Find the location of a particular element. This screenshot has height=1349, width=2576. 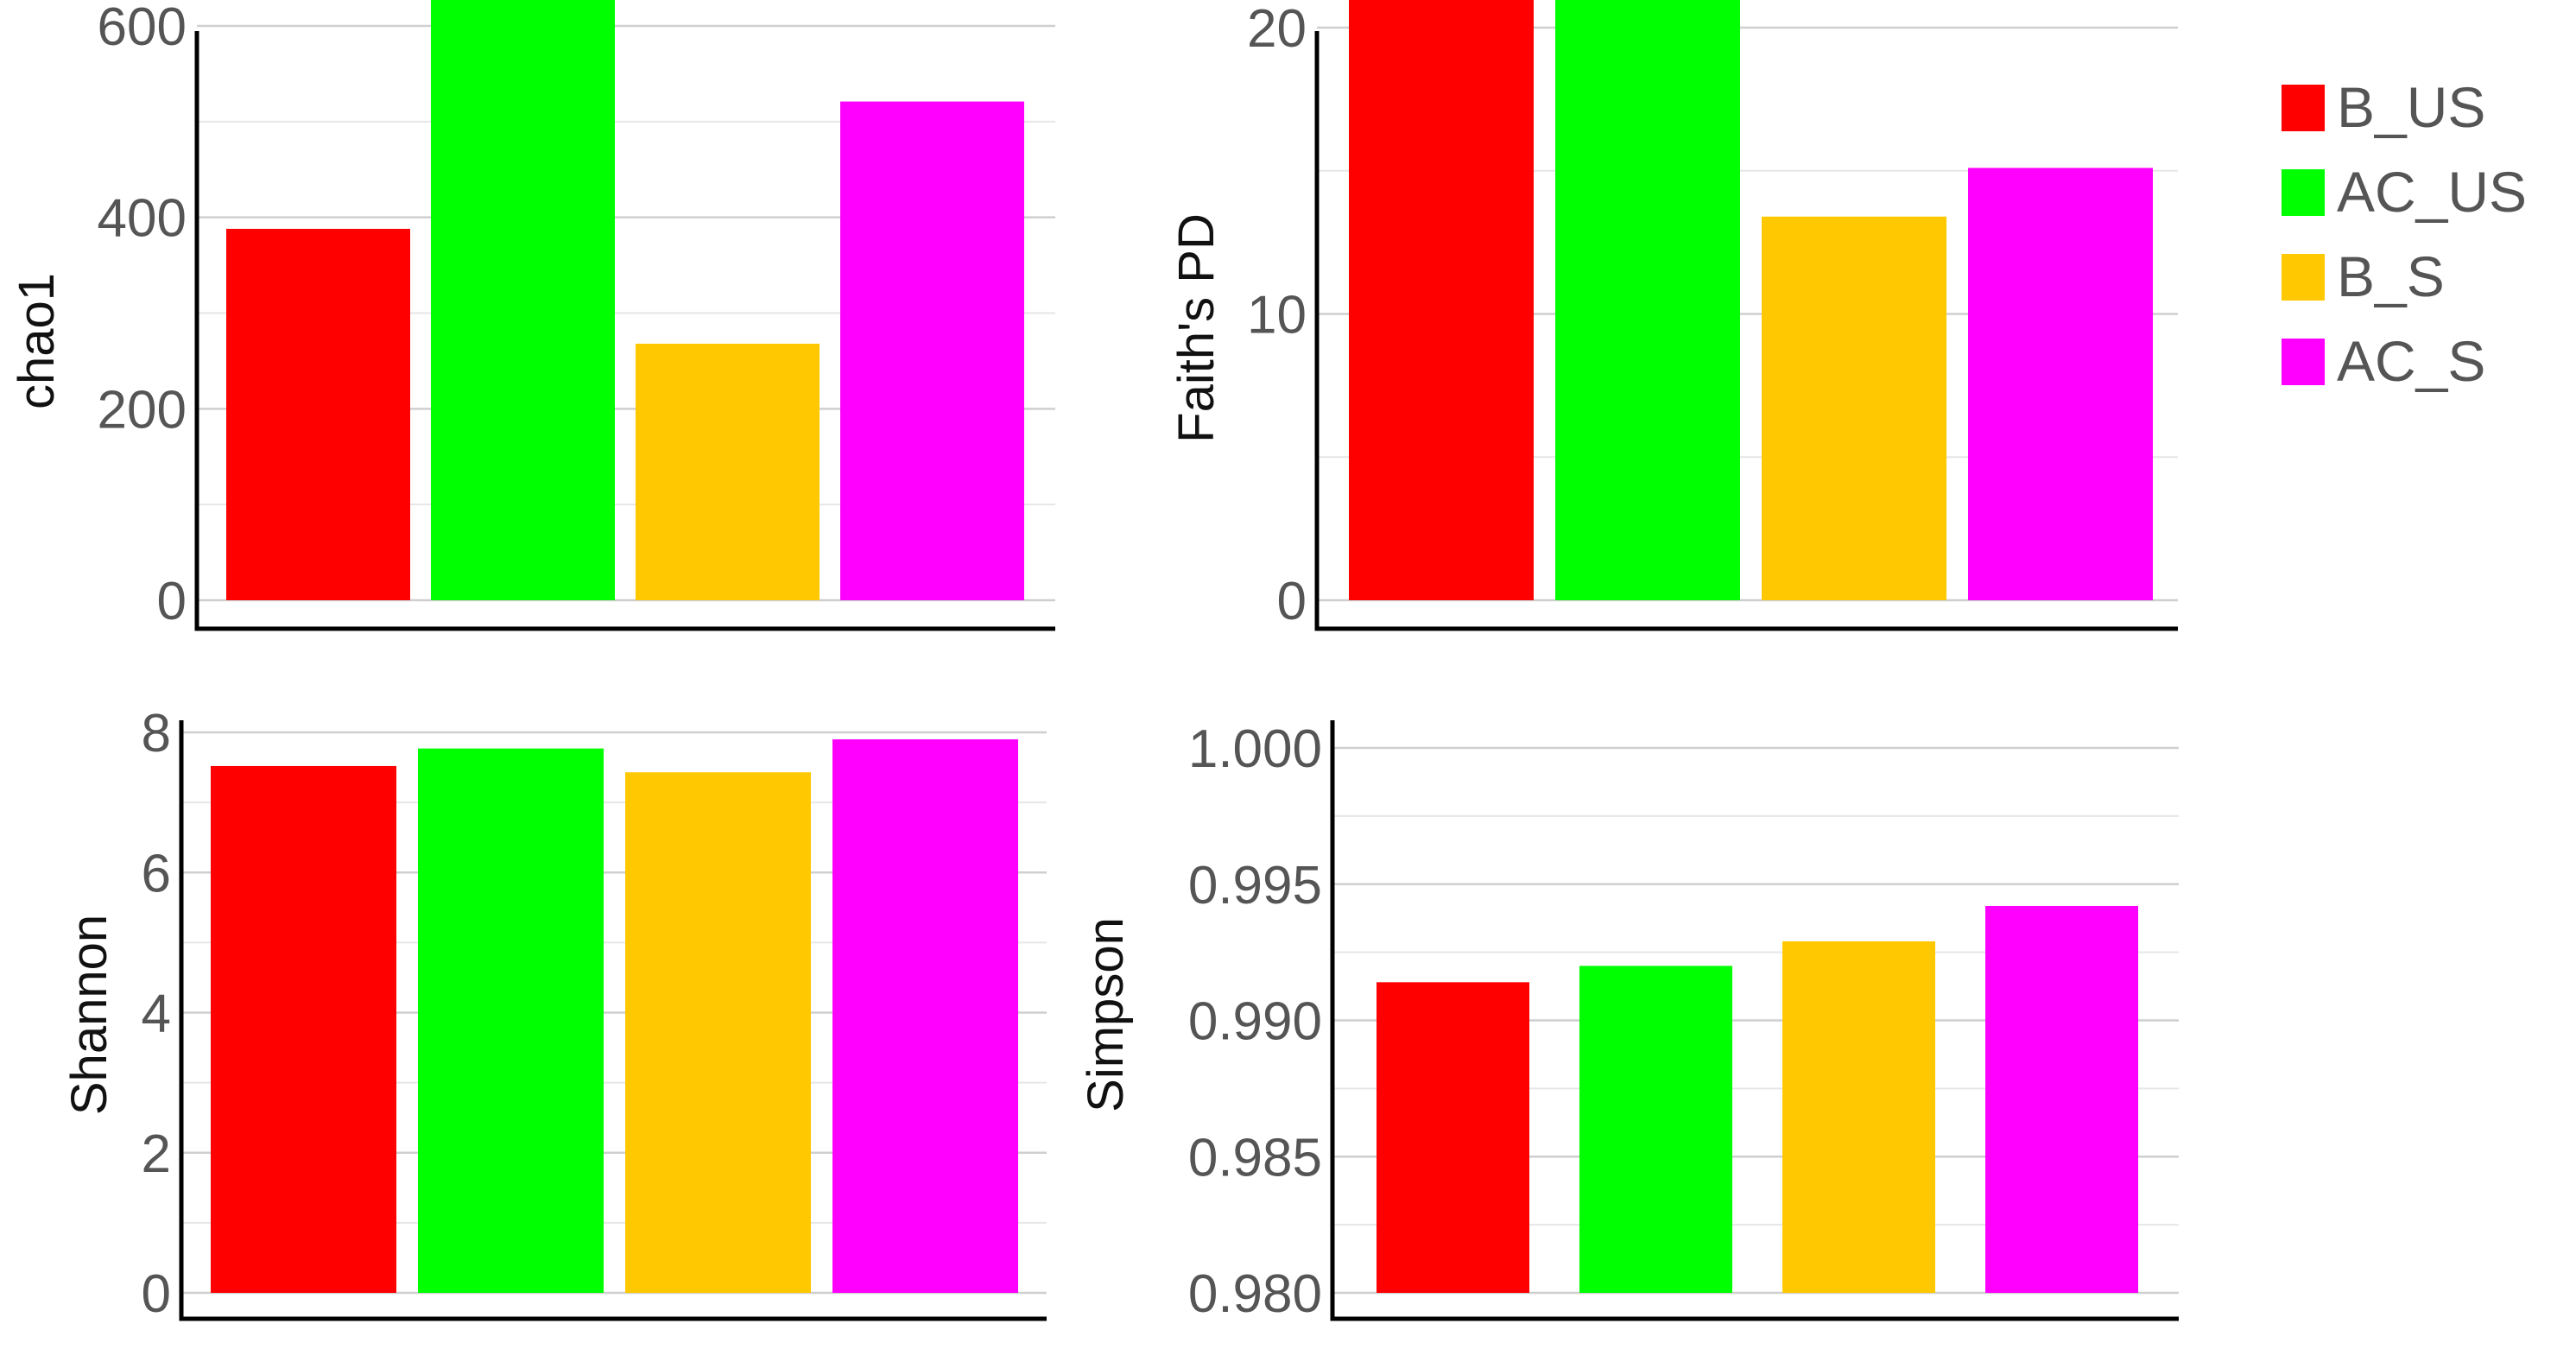

legend-label-b-s: B_S is located at coordinates (2391, 276).